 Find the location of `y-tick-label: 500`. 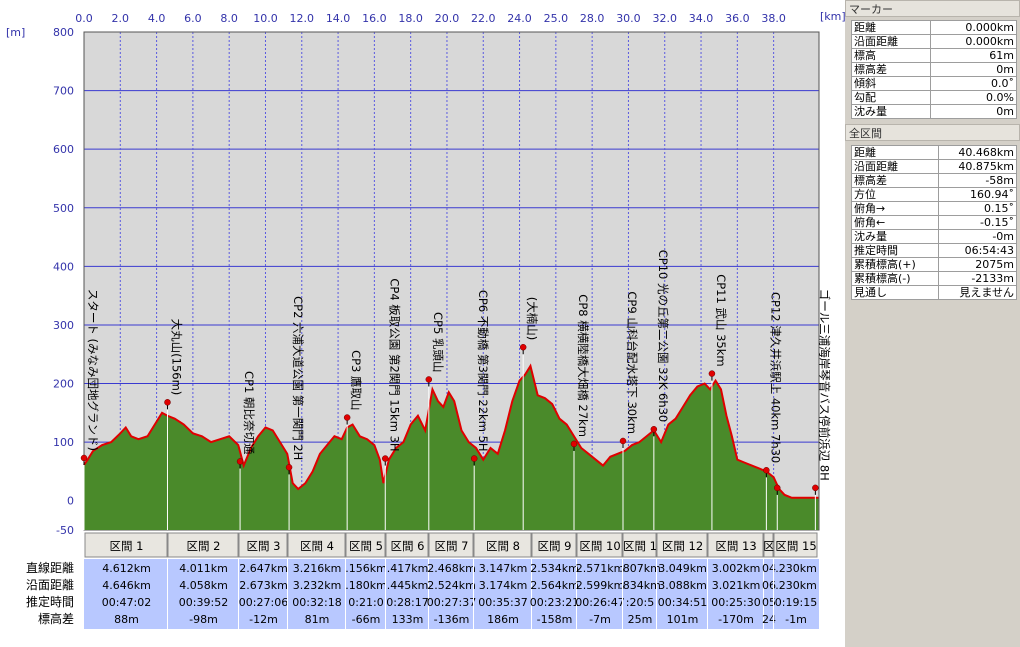

y-tick-label: 500 is located at coordinates (63, 208).